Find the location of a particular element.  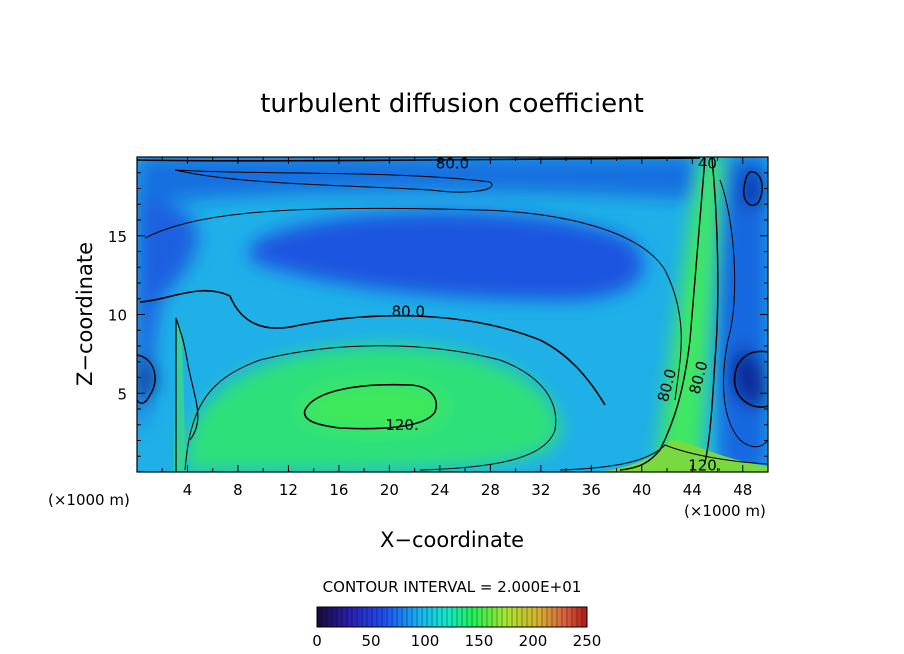

y-tick-label: 5 is located at coordinates (122, 394).